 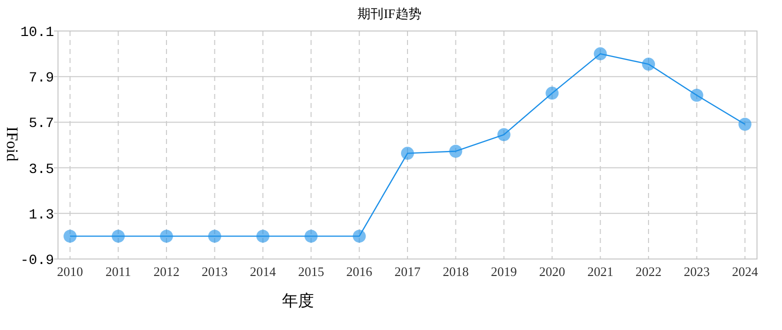 I want to click on y-tick-label: 3.5, so click(x=41, y=170).